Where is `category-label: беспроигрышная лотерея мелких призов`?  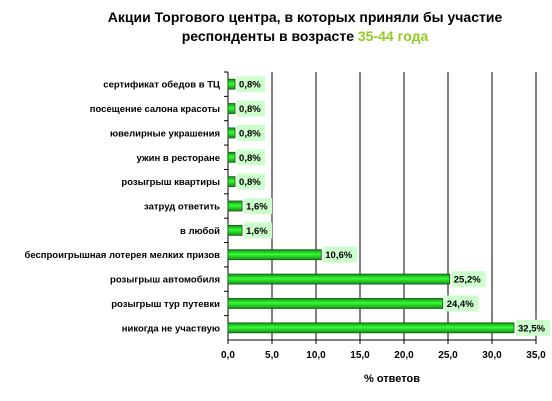
category-label: беспроигрышная лотерея мелких призов is located at coordinates (122, 255).